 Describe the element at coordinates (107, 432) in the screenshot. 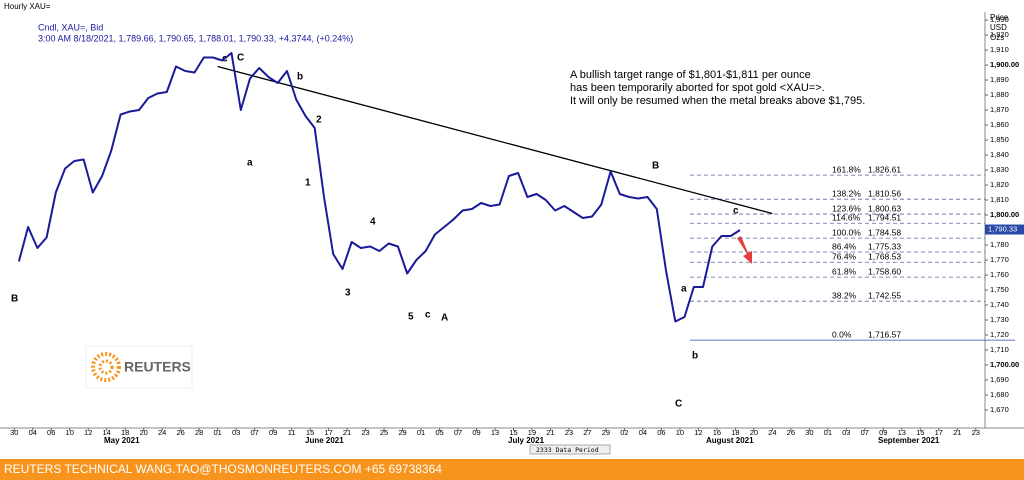

I see `x-tick-label: 14` at that location.